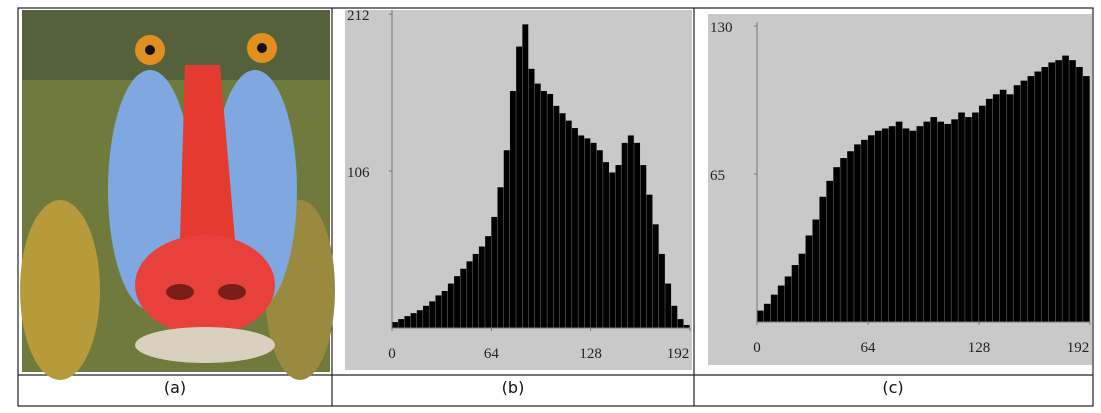 The image size is (1101, 413). I want to click on y-tick-label: 130, so click(721, 28).